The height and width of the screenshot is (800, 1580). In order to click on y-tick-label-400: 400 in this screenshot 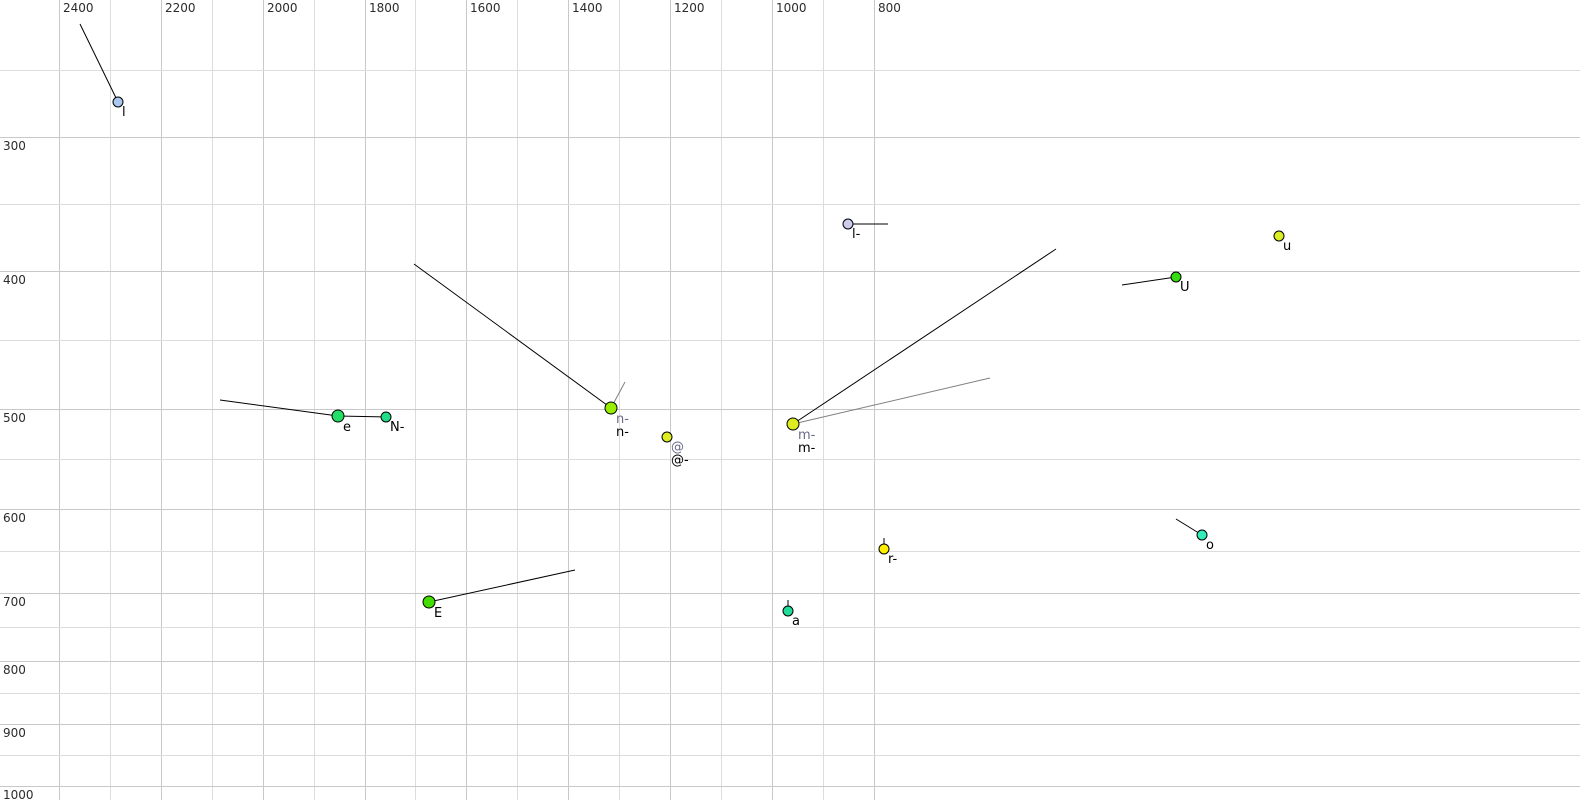, I will do `click(14, 280)`.